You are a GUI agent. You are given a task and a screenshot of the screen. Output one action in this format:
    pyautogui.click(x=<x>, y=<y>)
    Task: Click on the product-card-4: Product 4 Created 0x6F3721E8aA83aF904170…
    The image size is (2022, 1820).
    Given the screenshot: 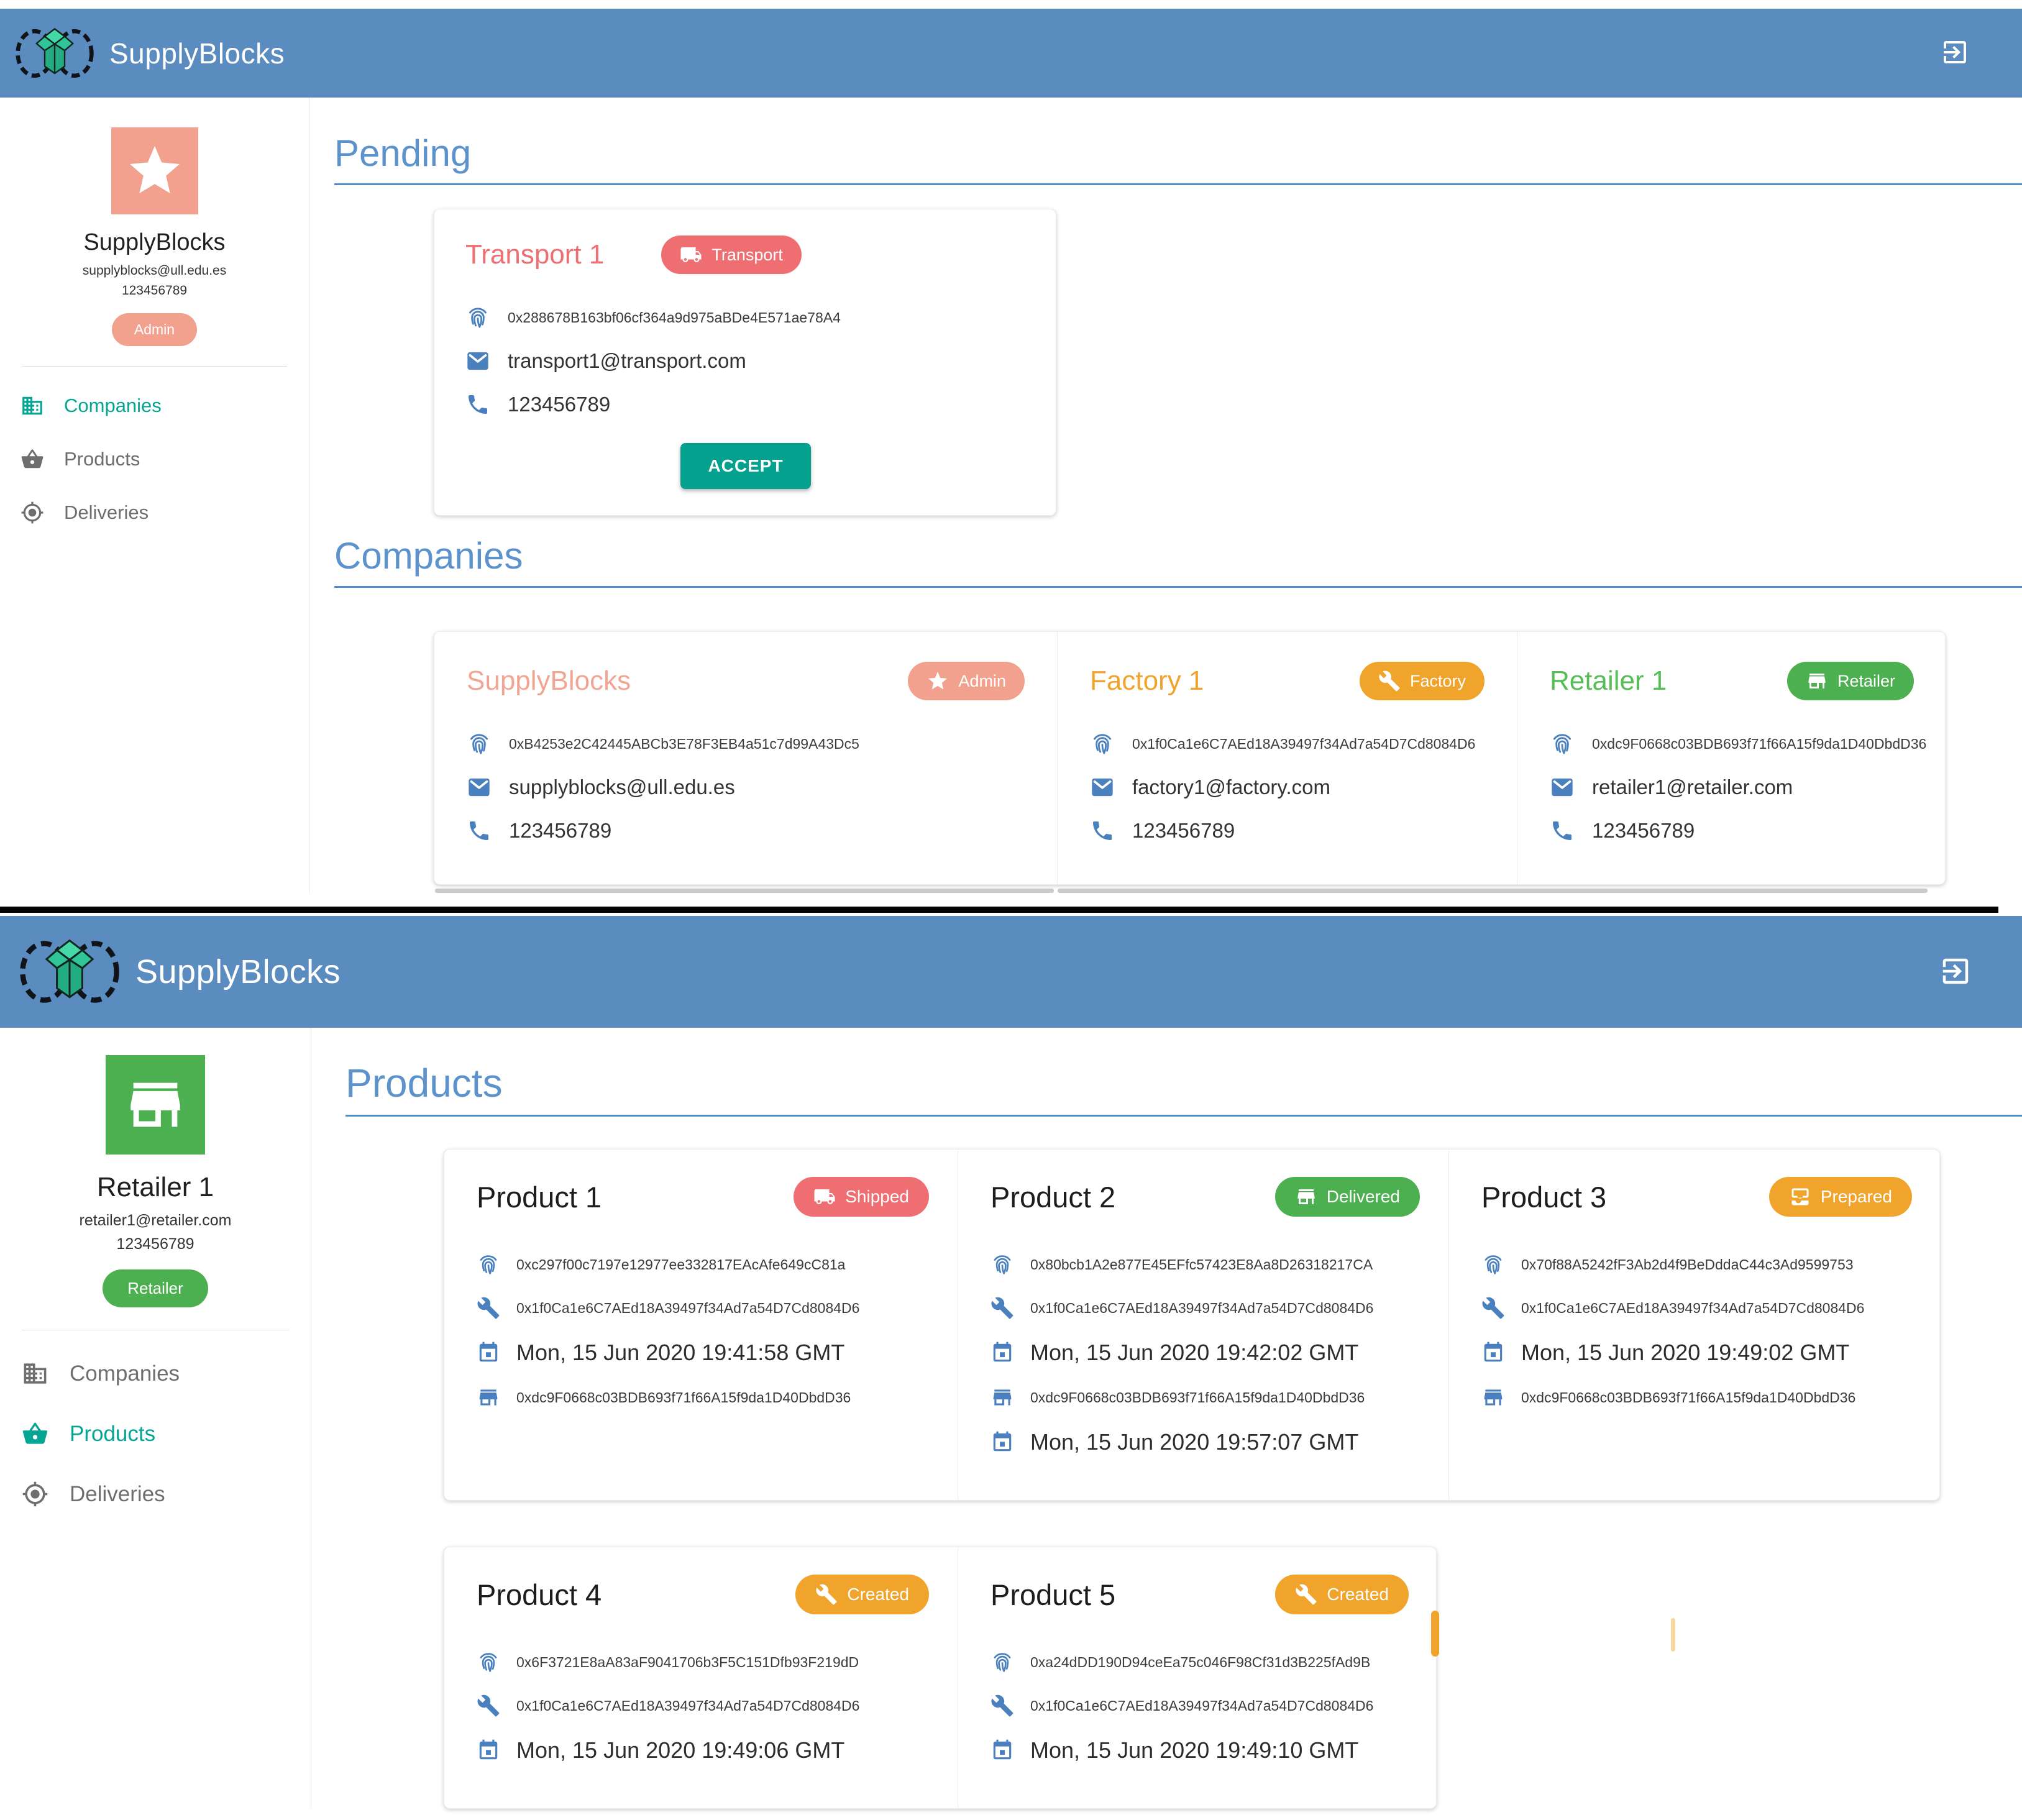 What is the action you would take?
    pyautogui.click(x=701, y=1677)
    